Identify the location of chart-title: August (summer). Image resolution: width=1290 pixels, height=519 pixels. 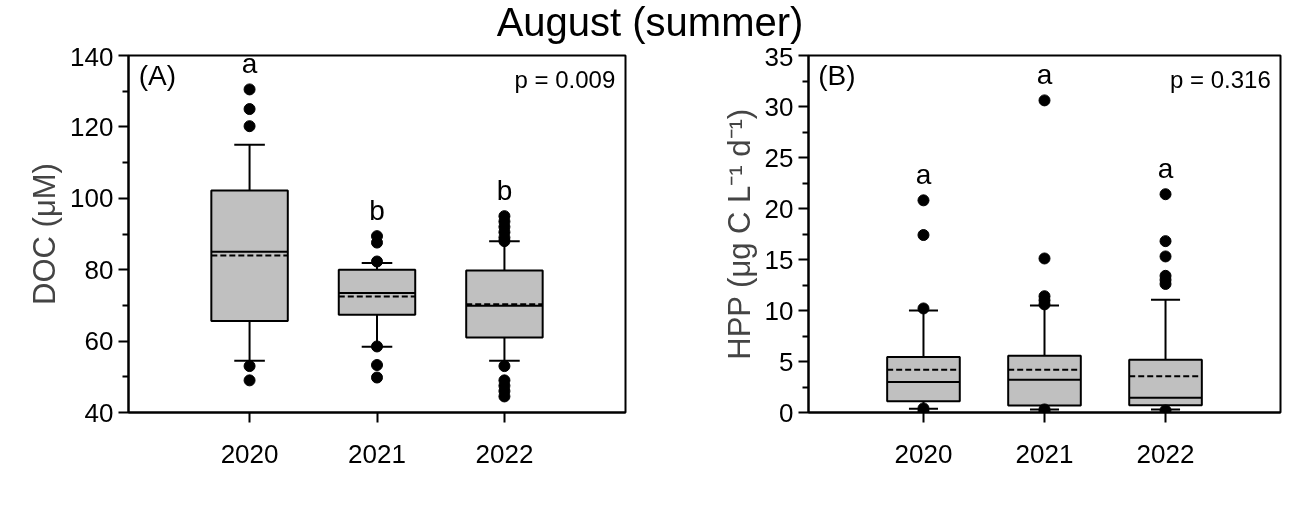
(650, 22).